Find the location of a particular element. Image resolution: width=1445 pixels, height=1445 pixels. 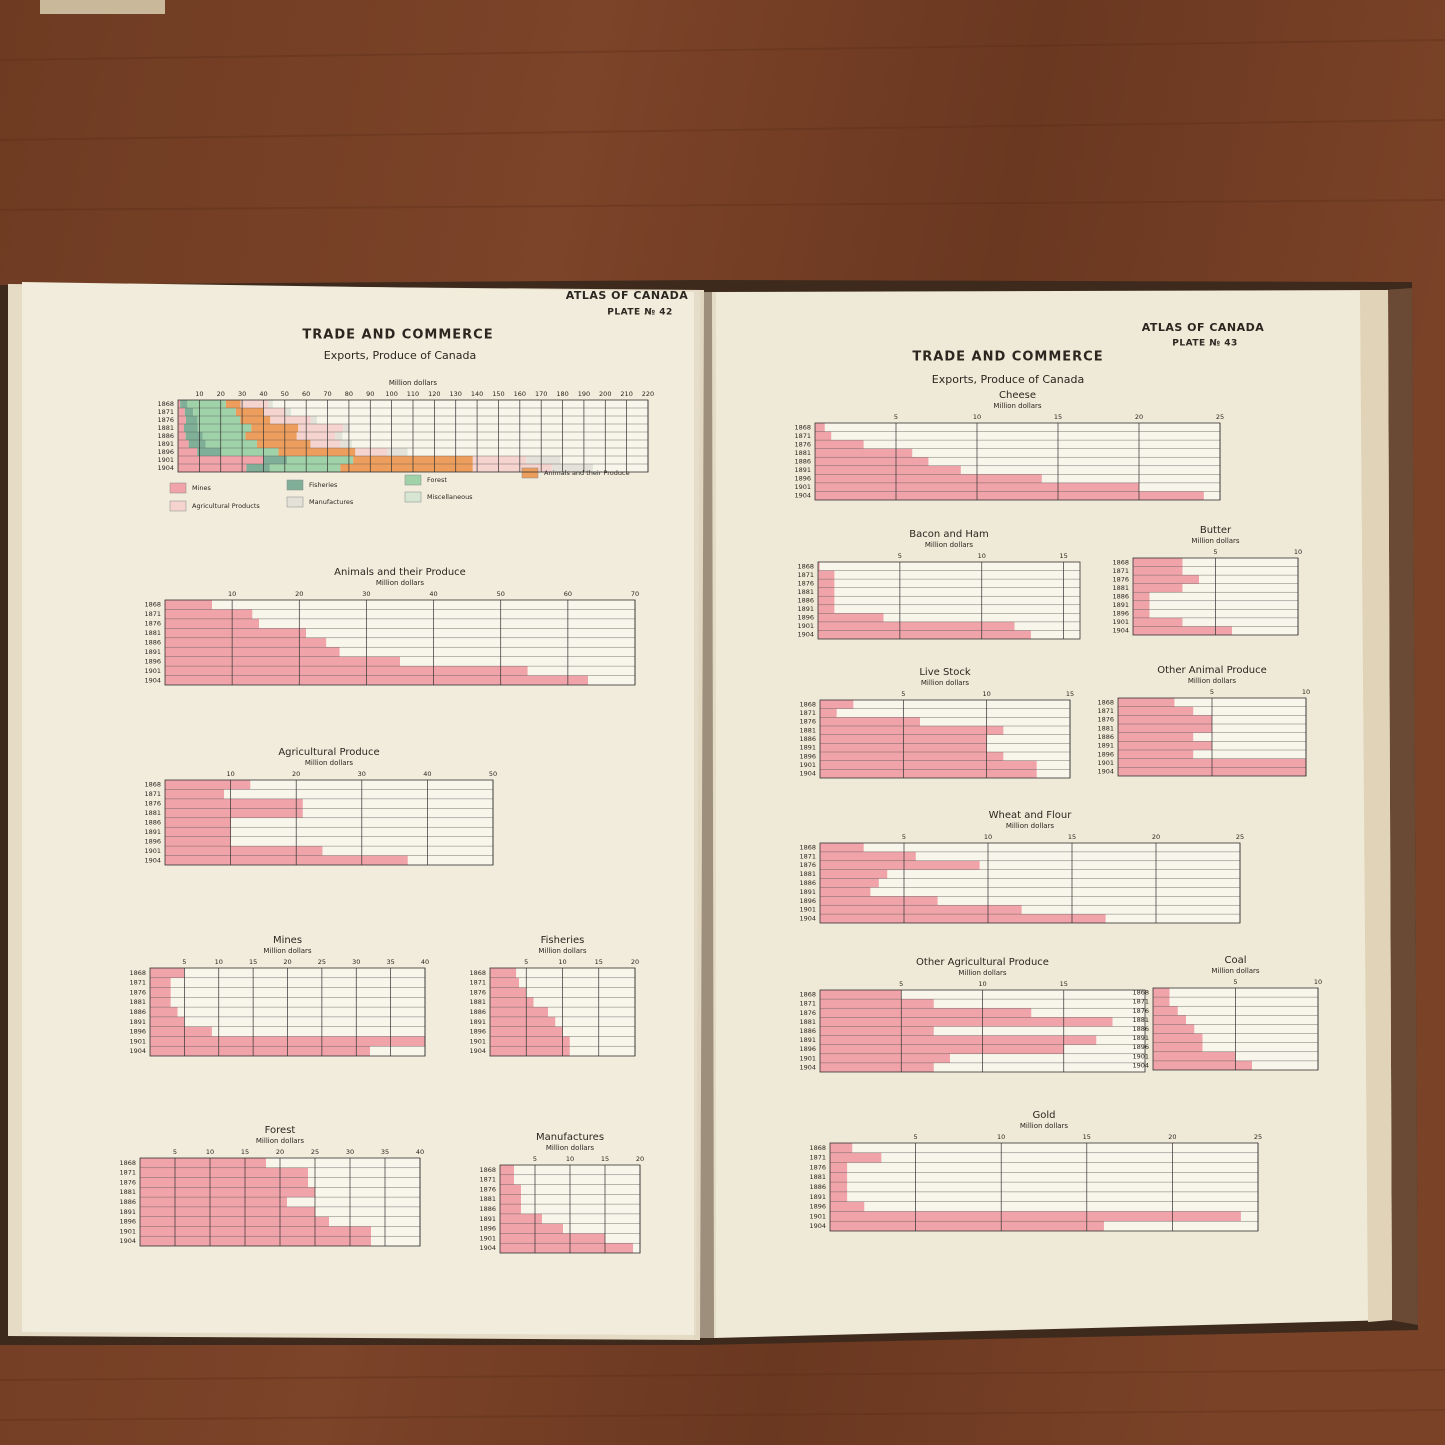

x-tick-label: 15 is located at coordinates (245, 1152).